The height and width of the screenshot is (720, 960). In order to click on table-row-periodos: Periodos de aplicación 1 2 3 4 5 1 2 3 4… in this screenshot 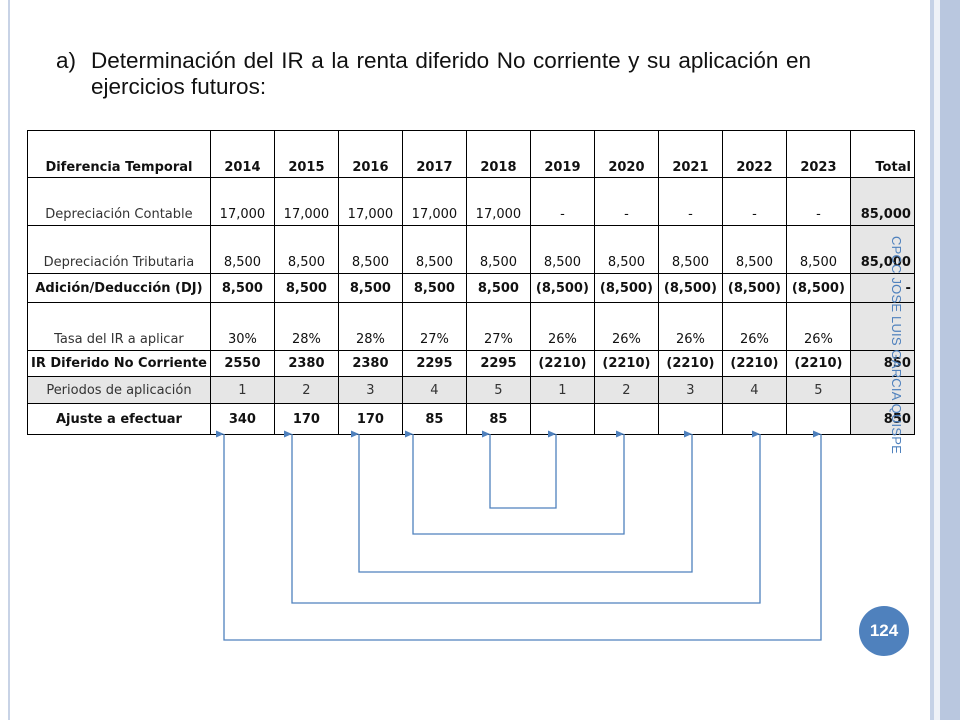, I will do `click(471, 390)`.